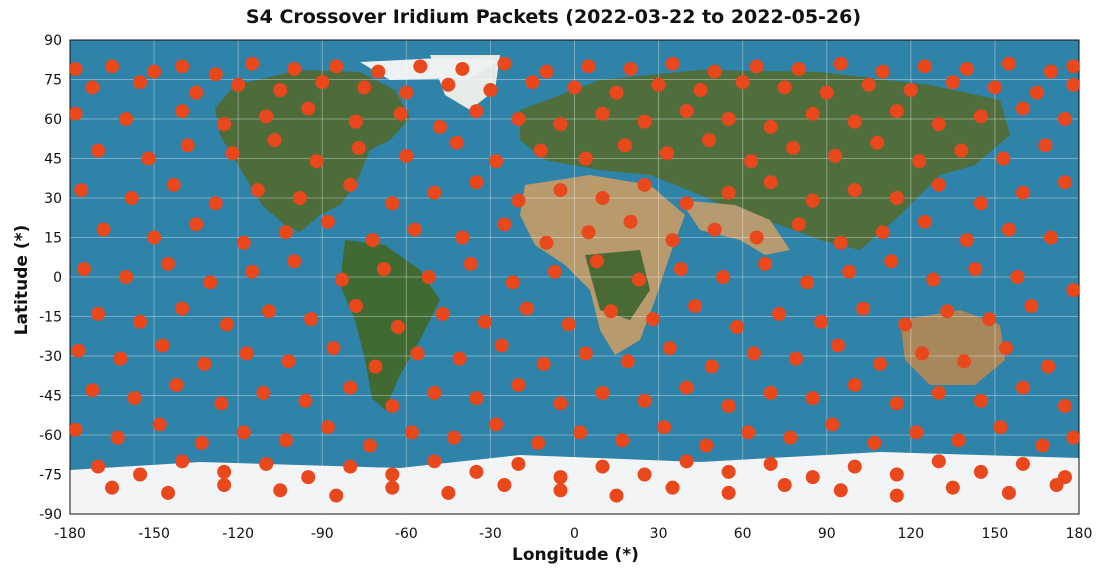 Image resolution: width=1107 pixels, height=575 pixels. I want to click on y-tick-label: 30, so click(53, 199).